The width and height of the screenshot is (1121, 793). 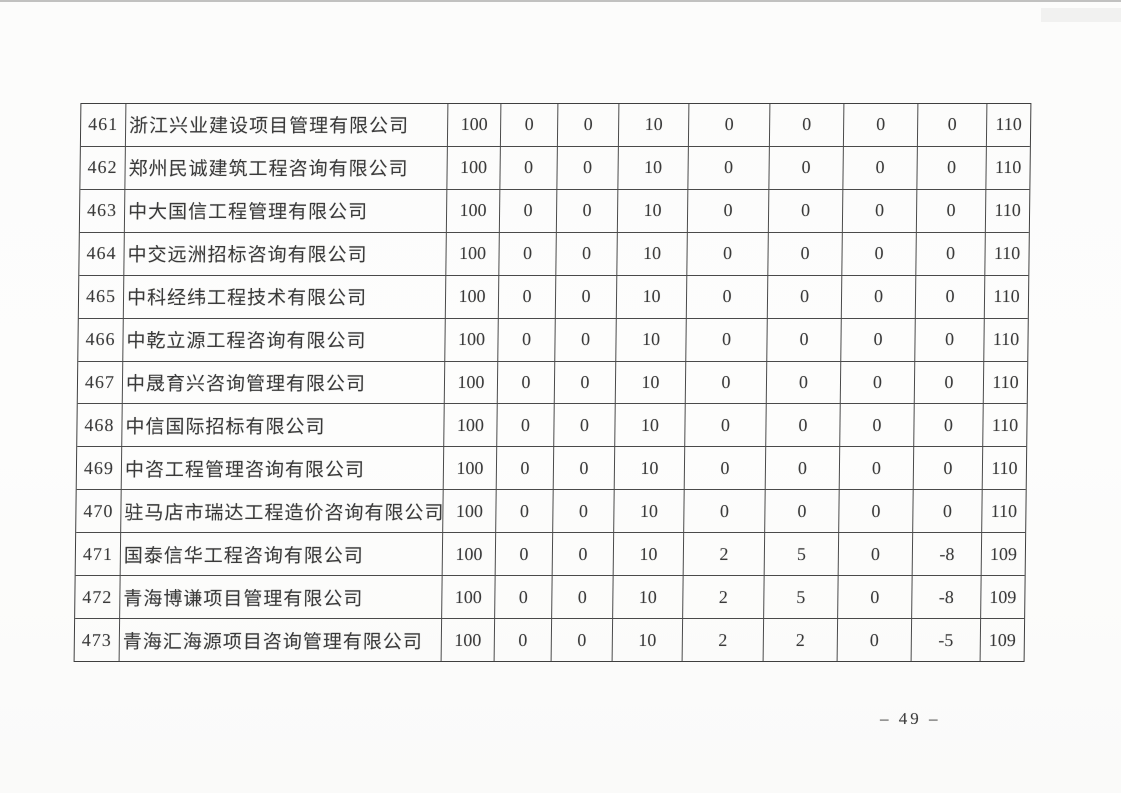 I want to click on row-number: 463, so click(x=102, y=210).